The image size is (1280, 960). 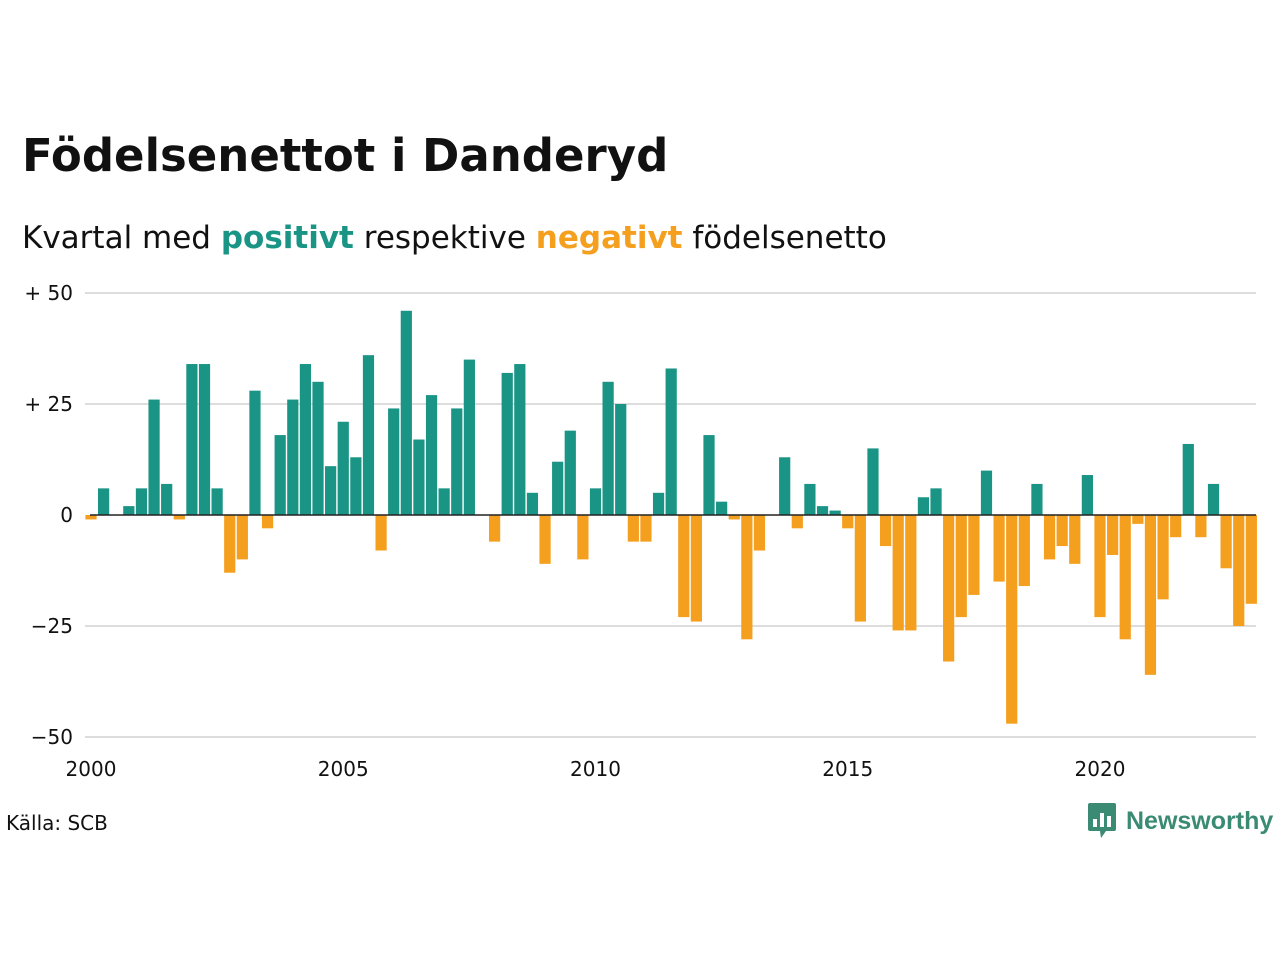 I want to click on x-axis-tick-labels: 2000 2005 2010 2015 2020, so click(x=596, y=769).